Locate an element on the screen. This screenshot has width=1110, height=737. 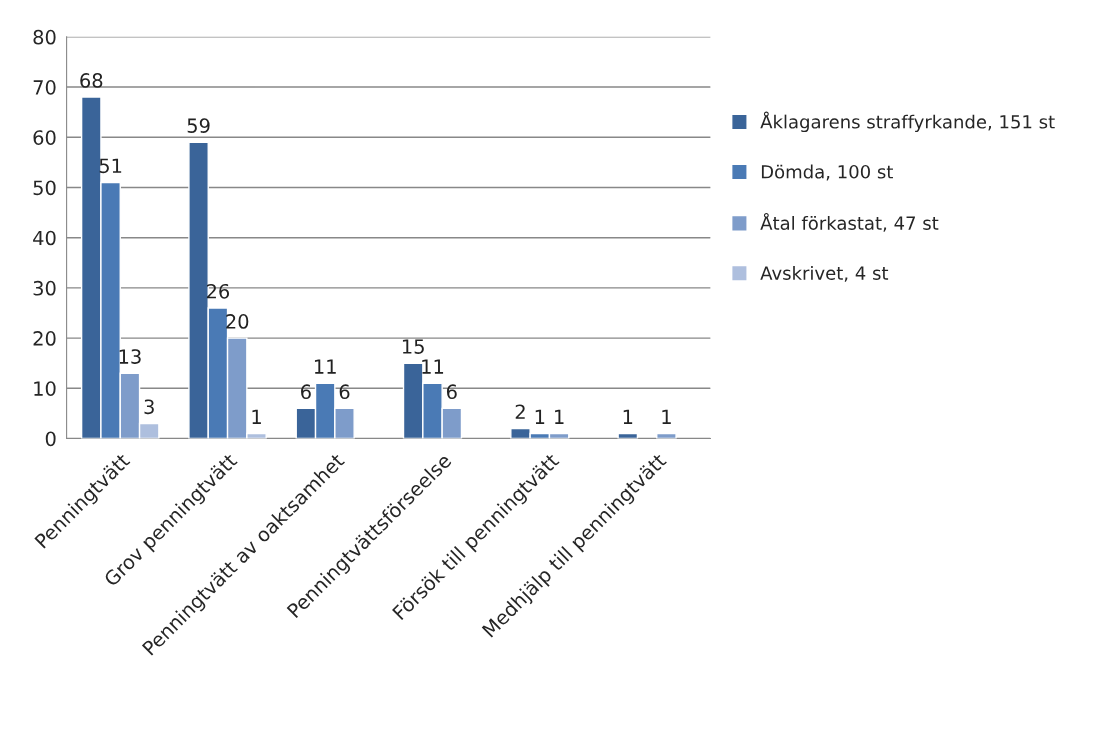
y-tick-label: 30 is located at coordinates (44, 288).